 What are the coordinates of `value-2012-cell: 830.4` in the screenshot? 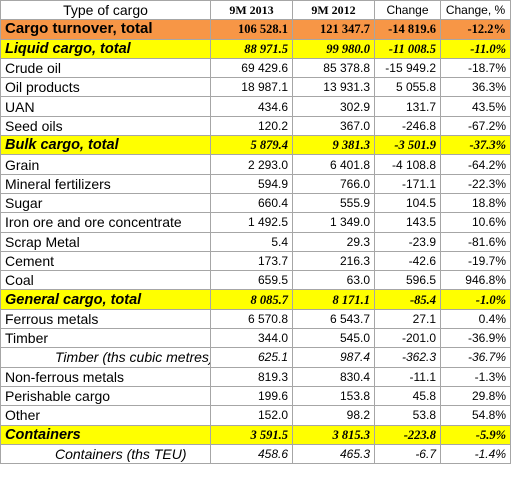 It's located at (333, 376).